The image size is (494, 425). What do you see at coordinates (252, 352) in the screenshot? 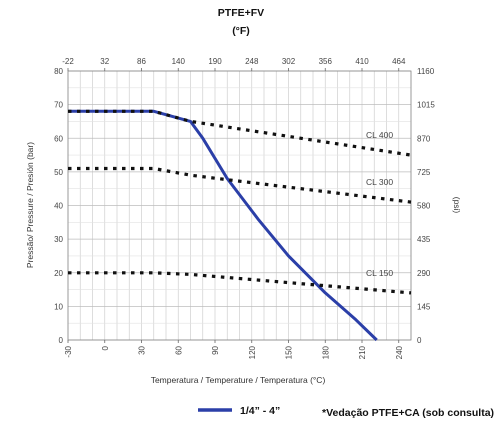
I see `x-tick-label: 120` at bounding box center [252, 352].